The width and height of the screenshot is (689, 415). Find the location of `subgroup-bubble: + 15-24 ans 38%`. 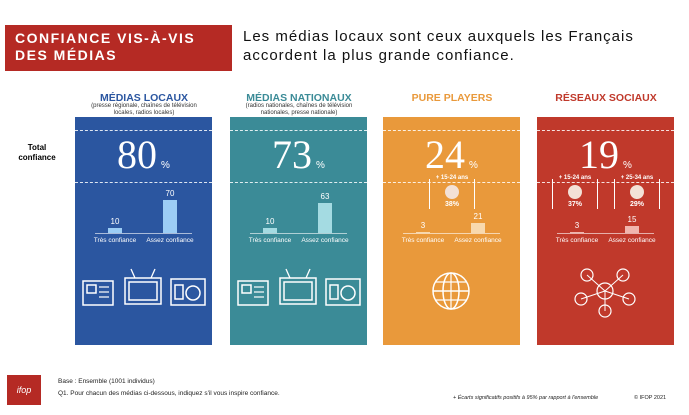

subgroup-bubble: + 15-24 ans 38% is located at coordinates (452, 192).